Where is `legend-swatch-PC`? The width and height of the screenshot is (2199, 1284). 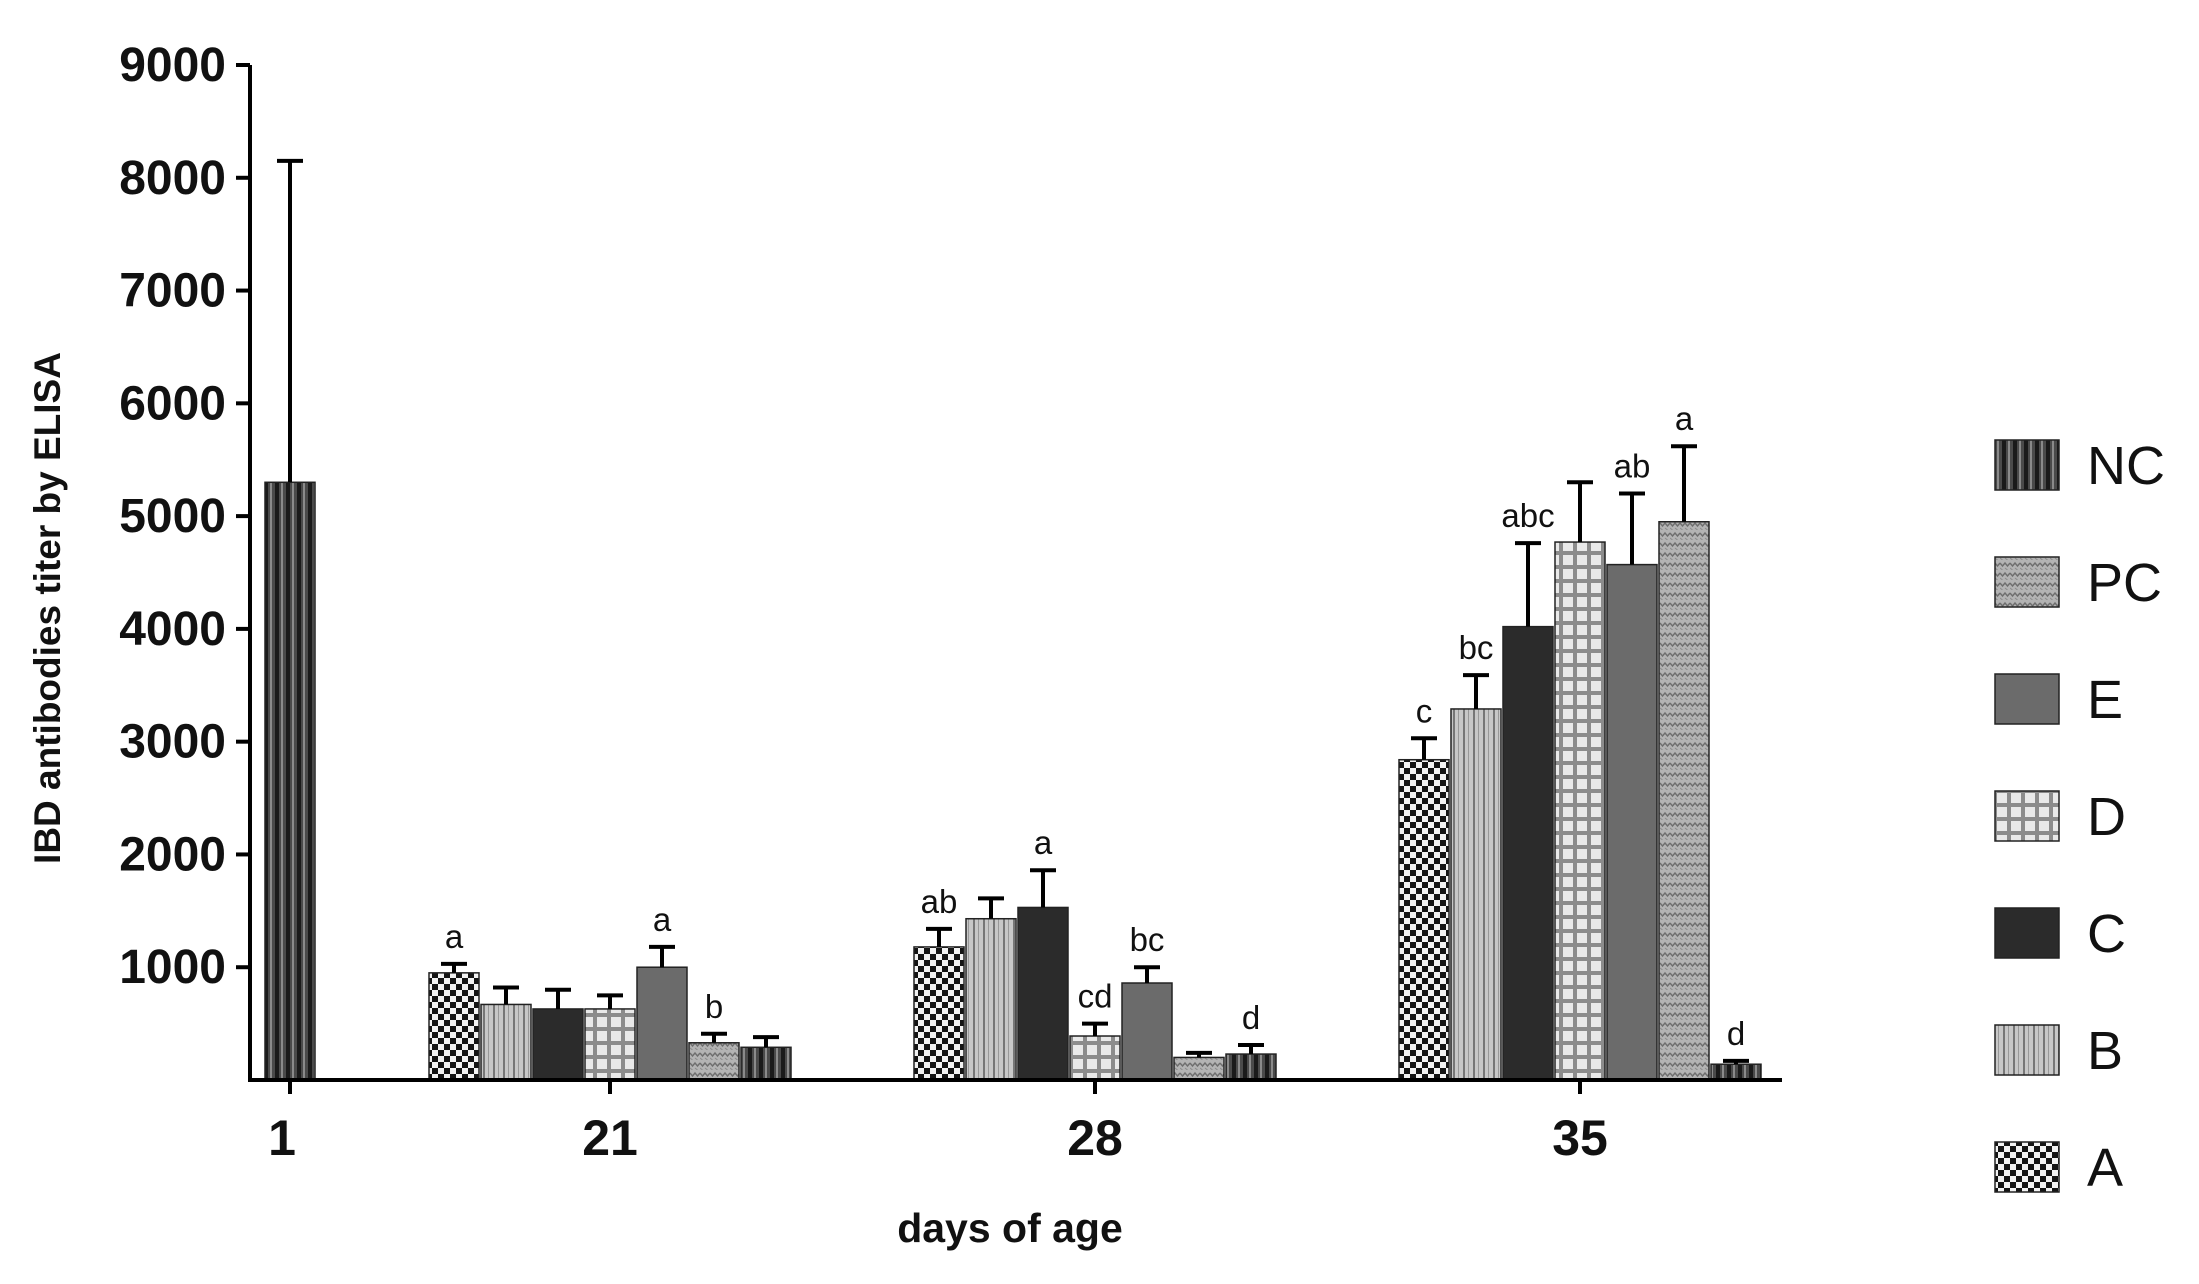 legend-swatch-PC is located at coordinates (2027, 582).